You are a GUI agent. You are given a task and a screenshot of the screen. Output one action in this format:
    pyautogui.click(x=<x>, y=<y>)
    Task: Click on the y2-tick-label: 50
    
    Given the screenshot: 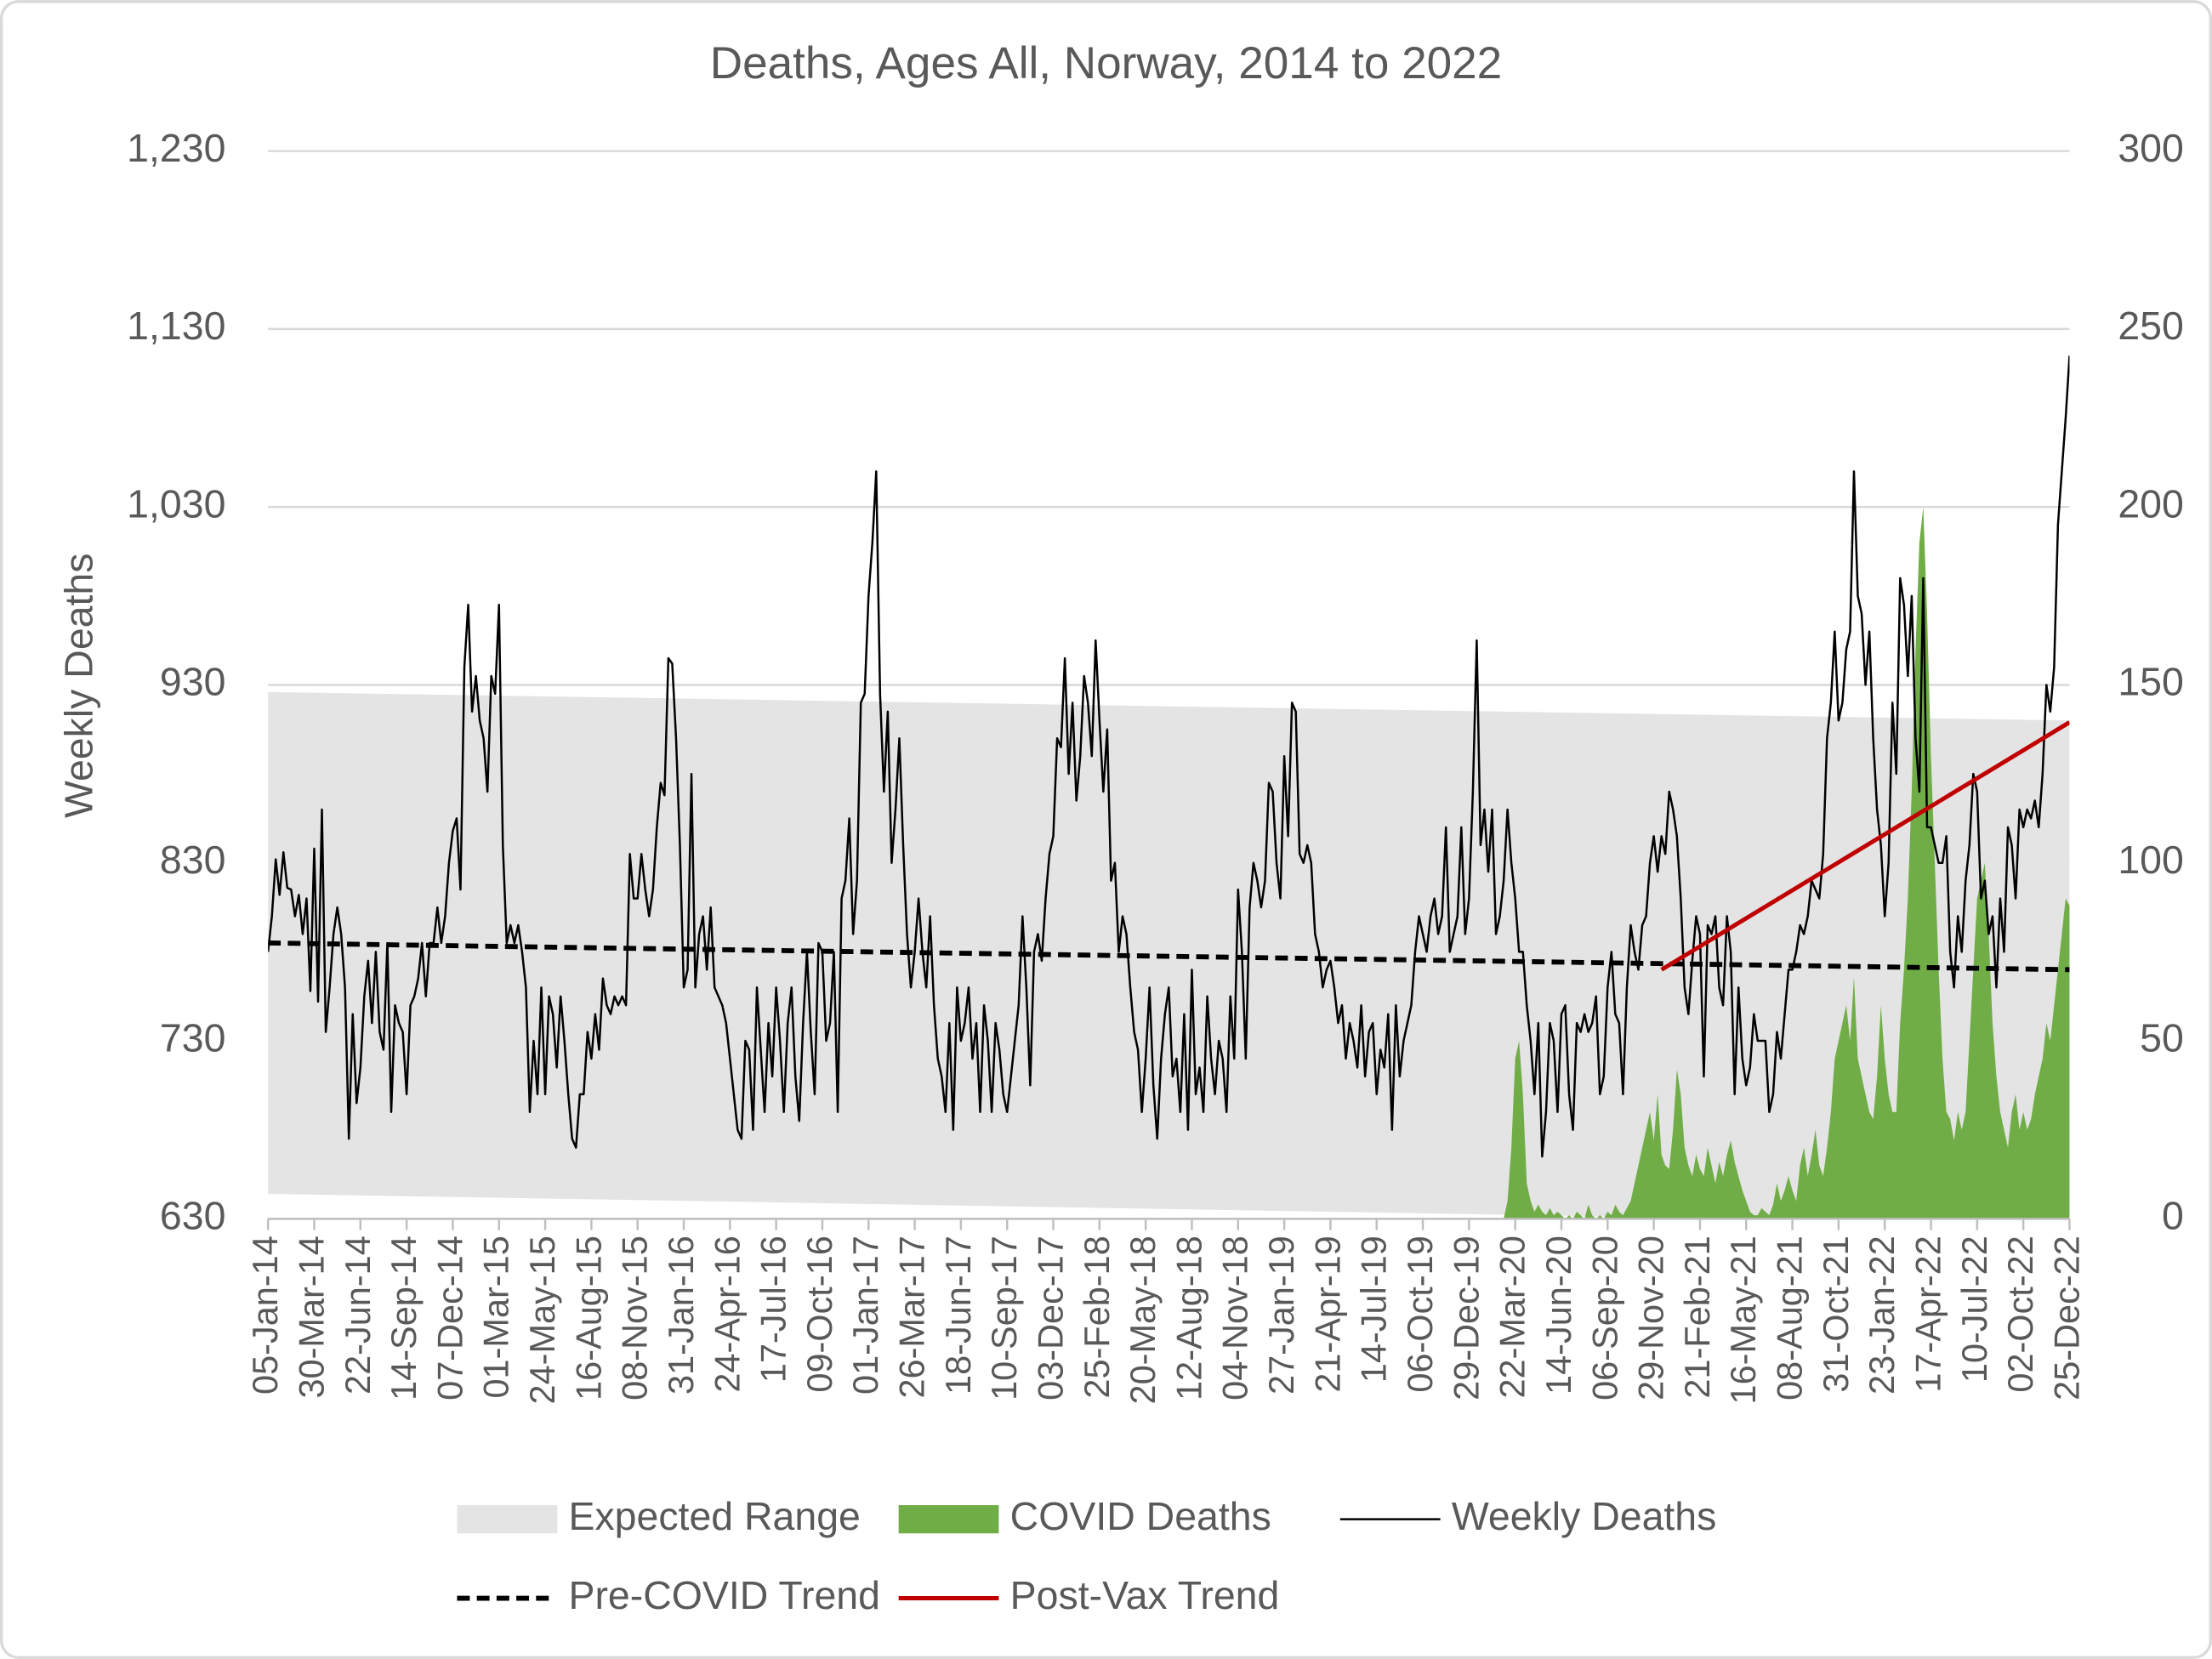 What is the action you would take?
    pyautogui.click(x=2162, y=1037)
    